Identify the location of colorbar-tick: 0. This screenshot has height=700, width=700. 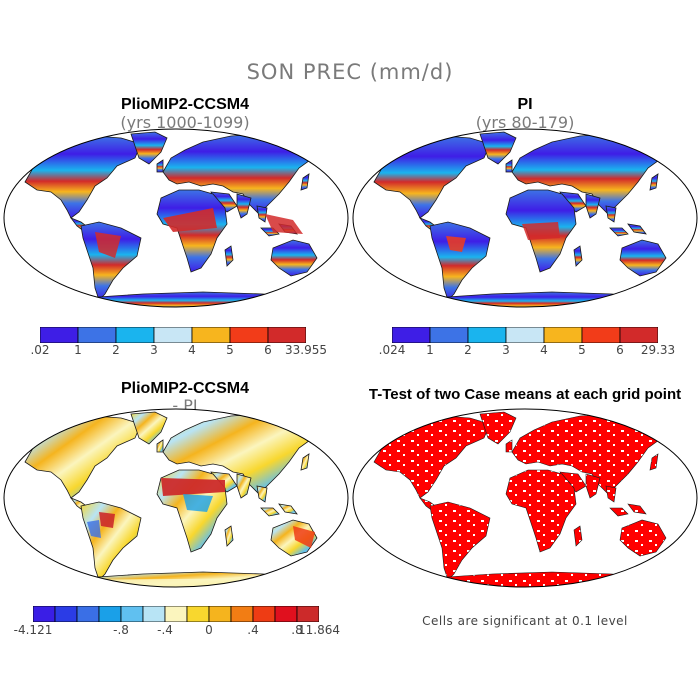
(209, 630).